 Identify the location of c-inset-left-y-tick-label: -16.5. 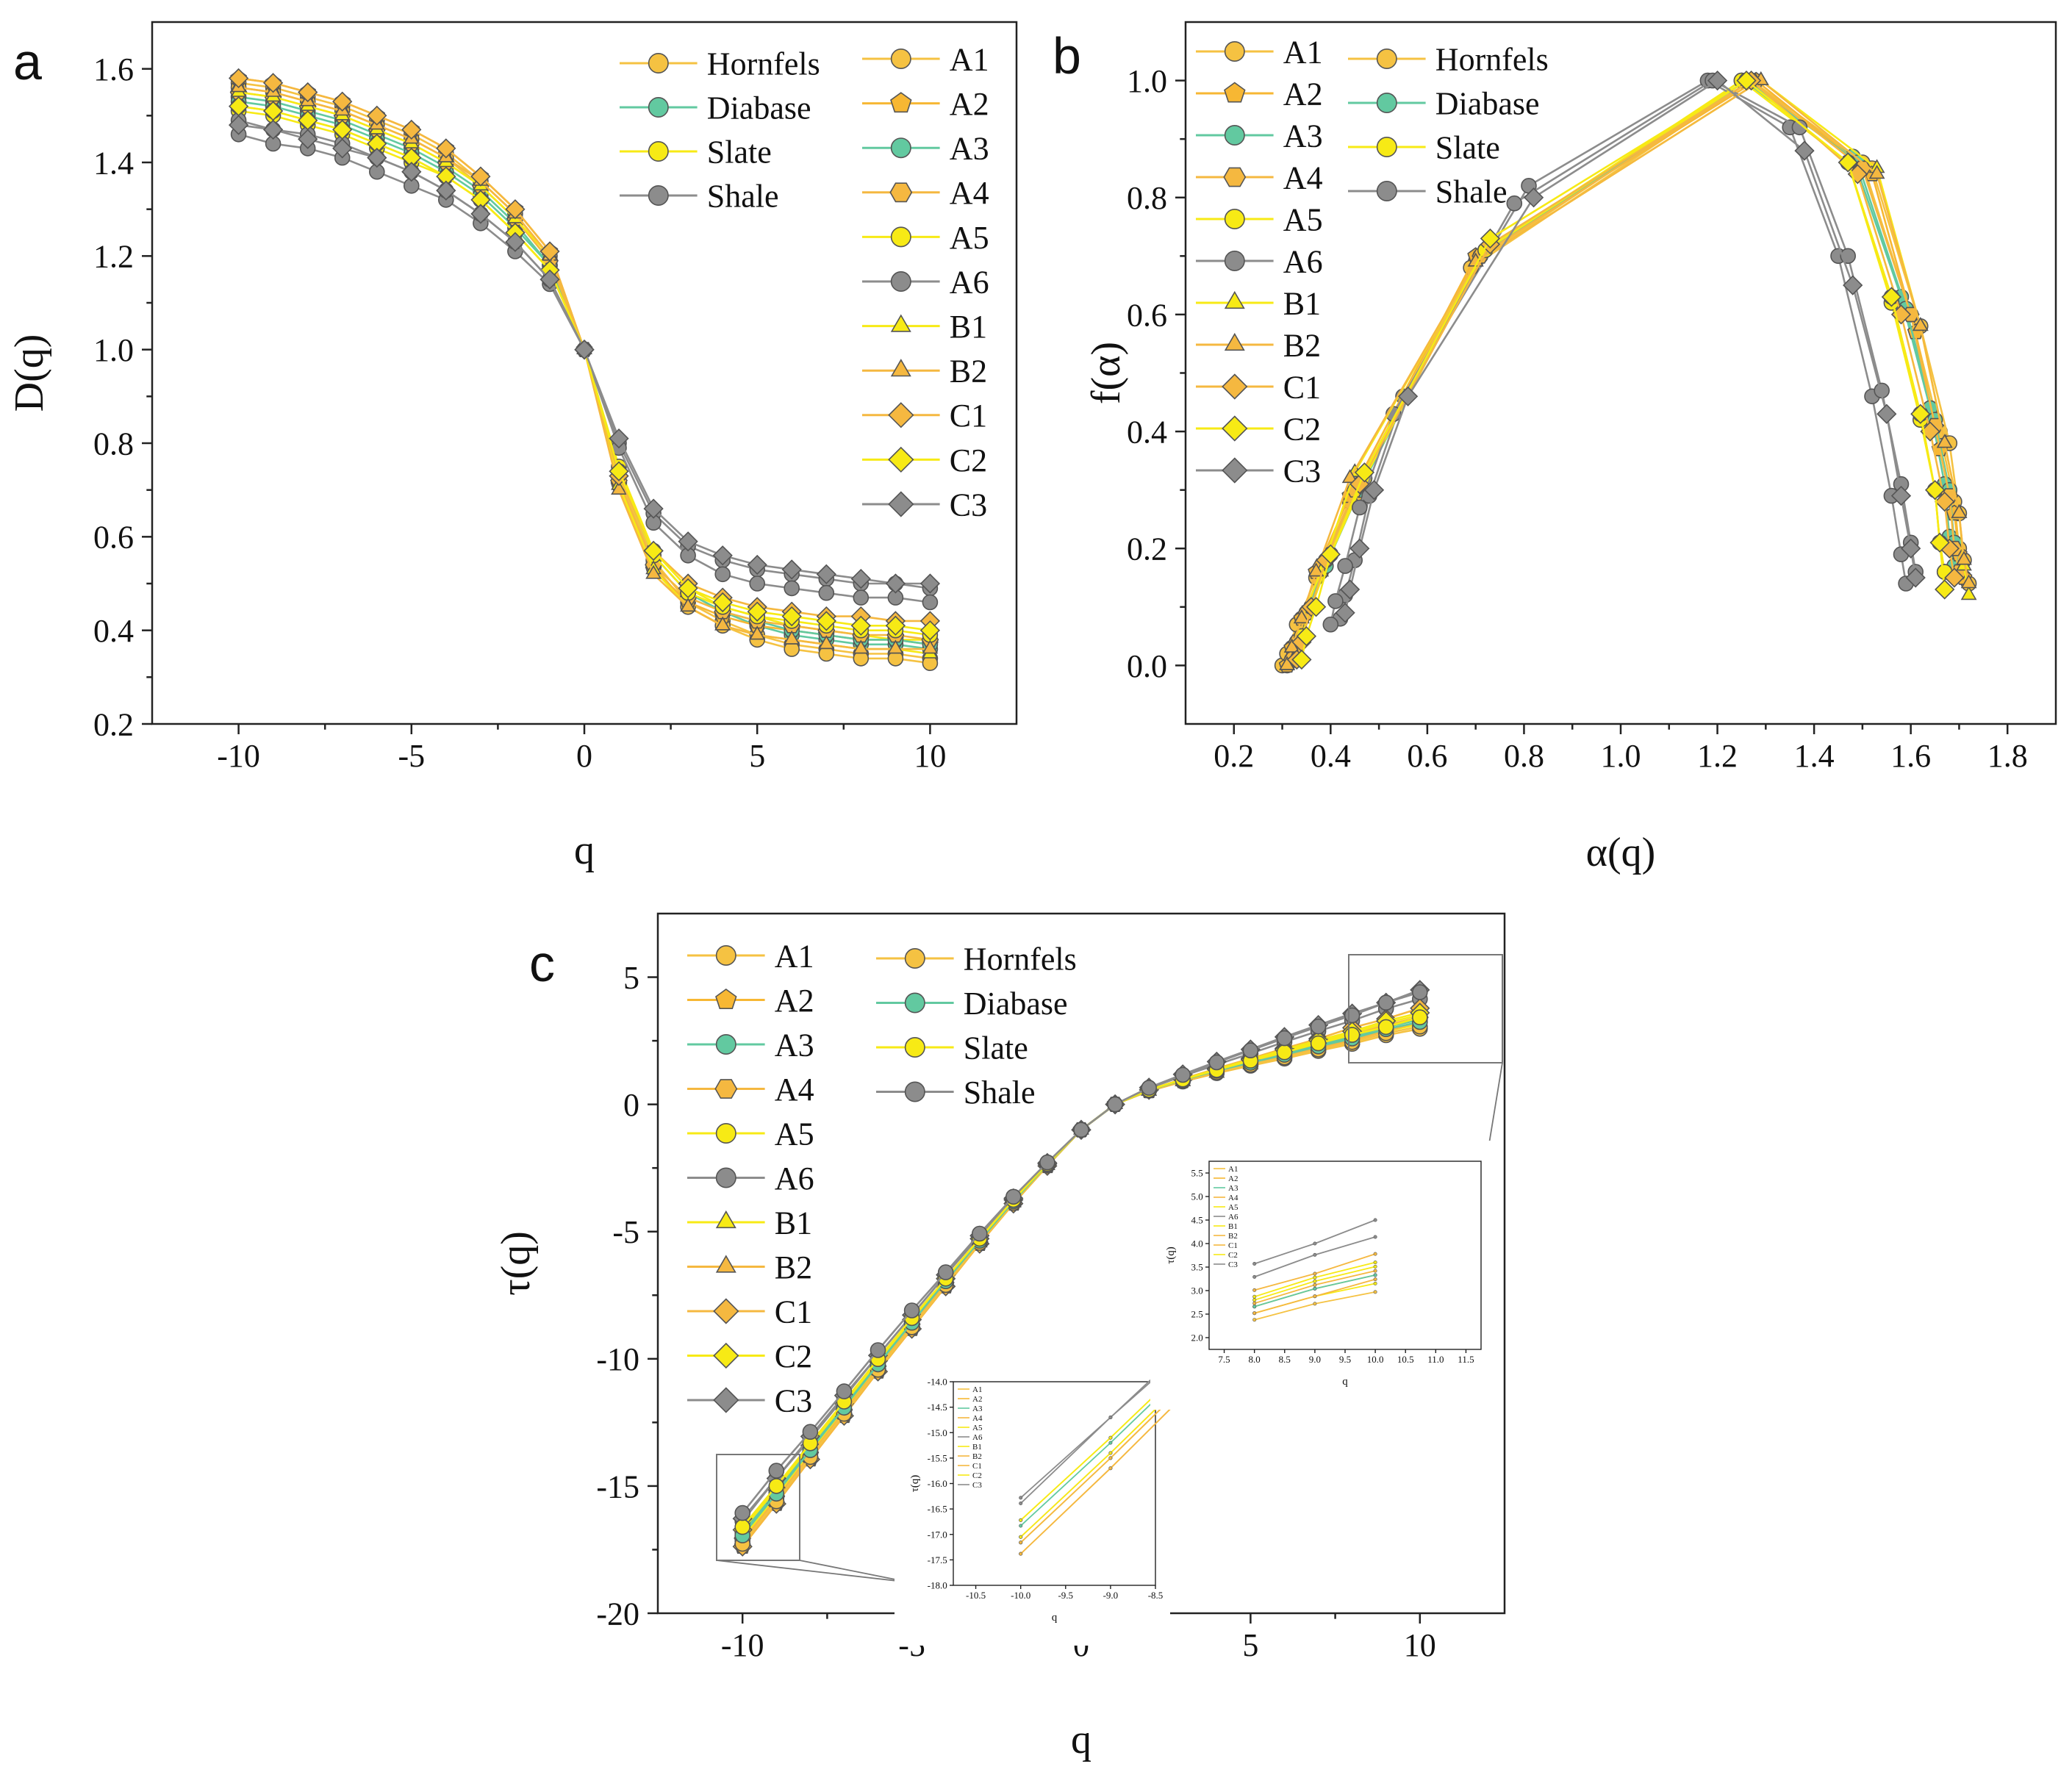
(937, 1509).